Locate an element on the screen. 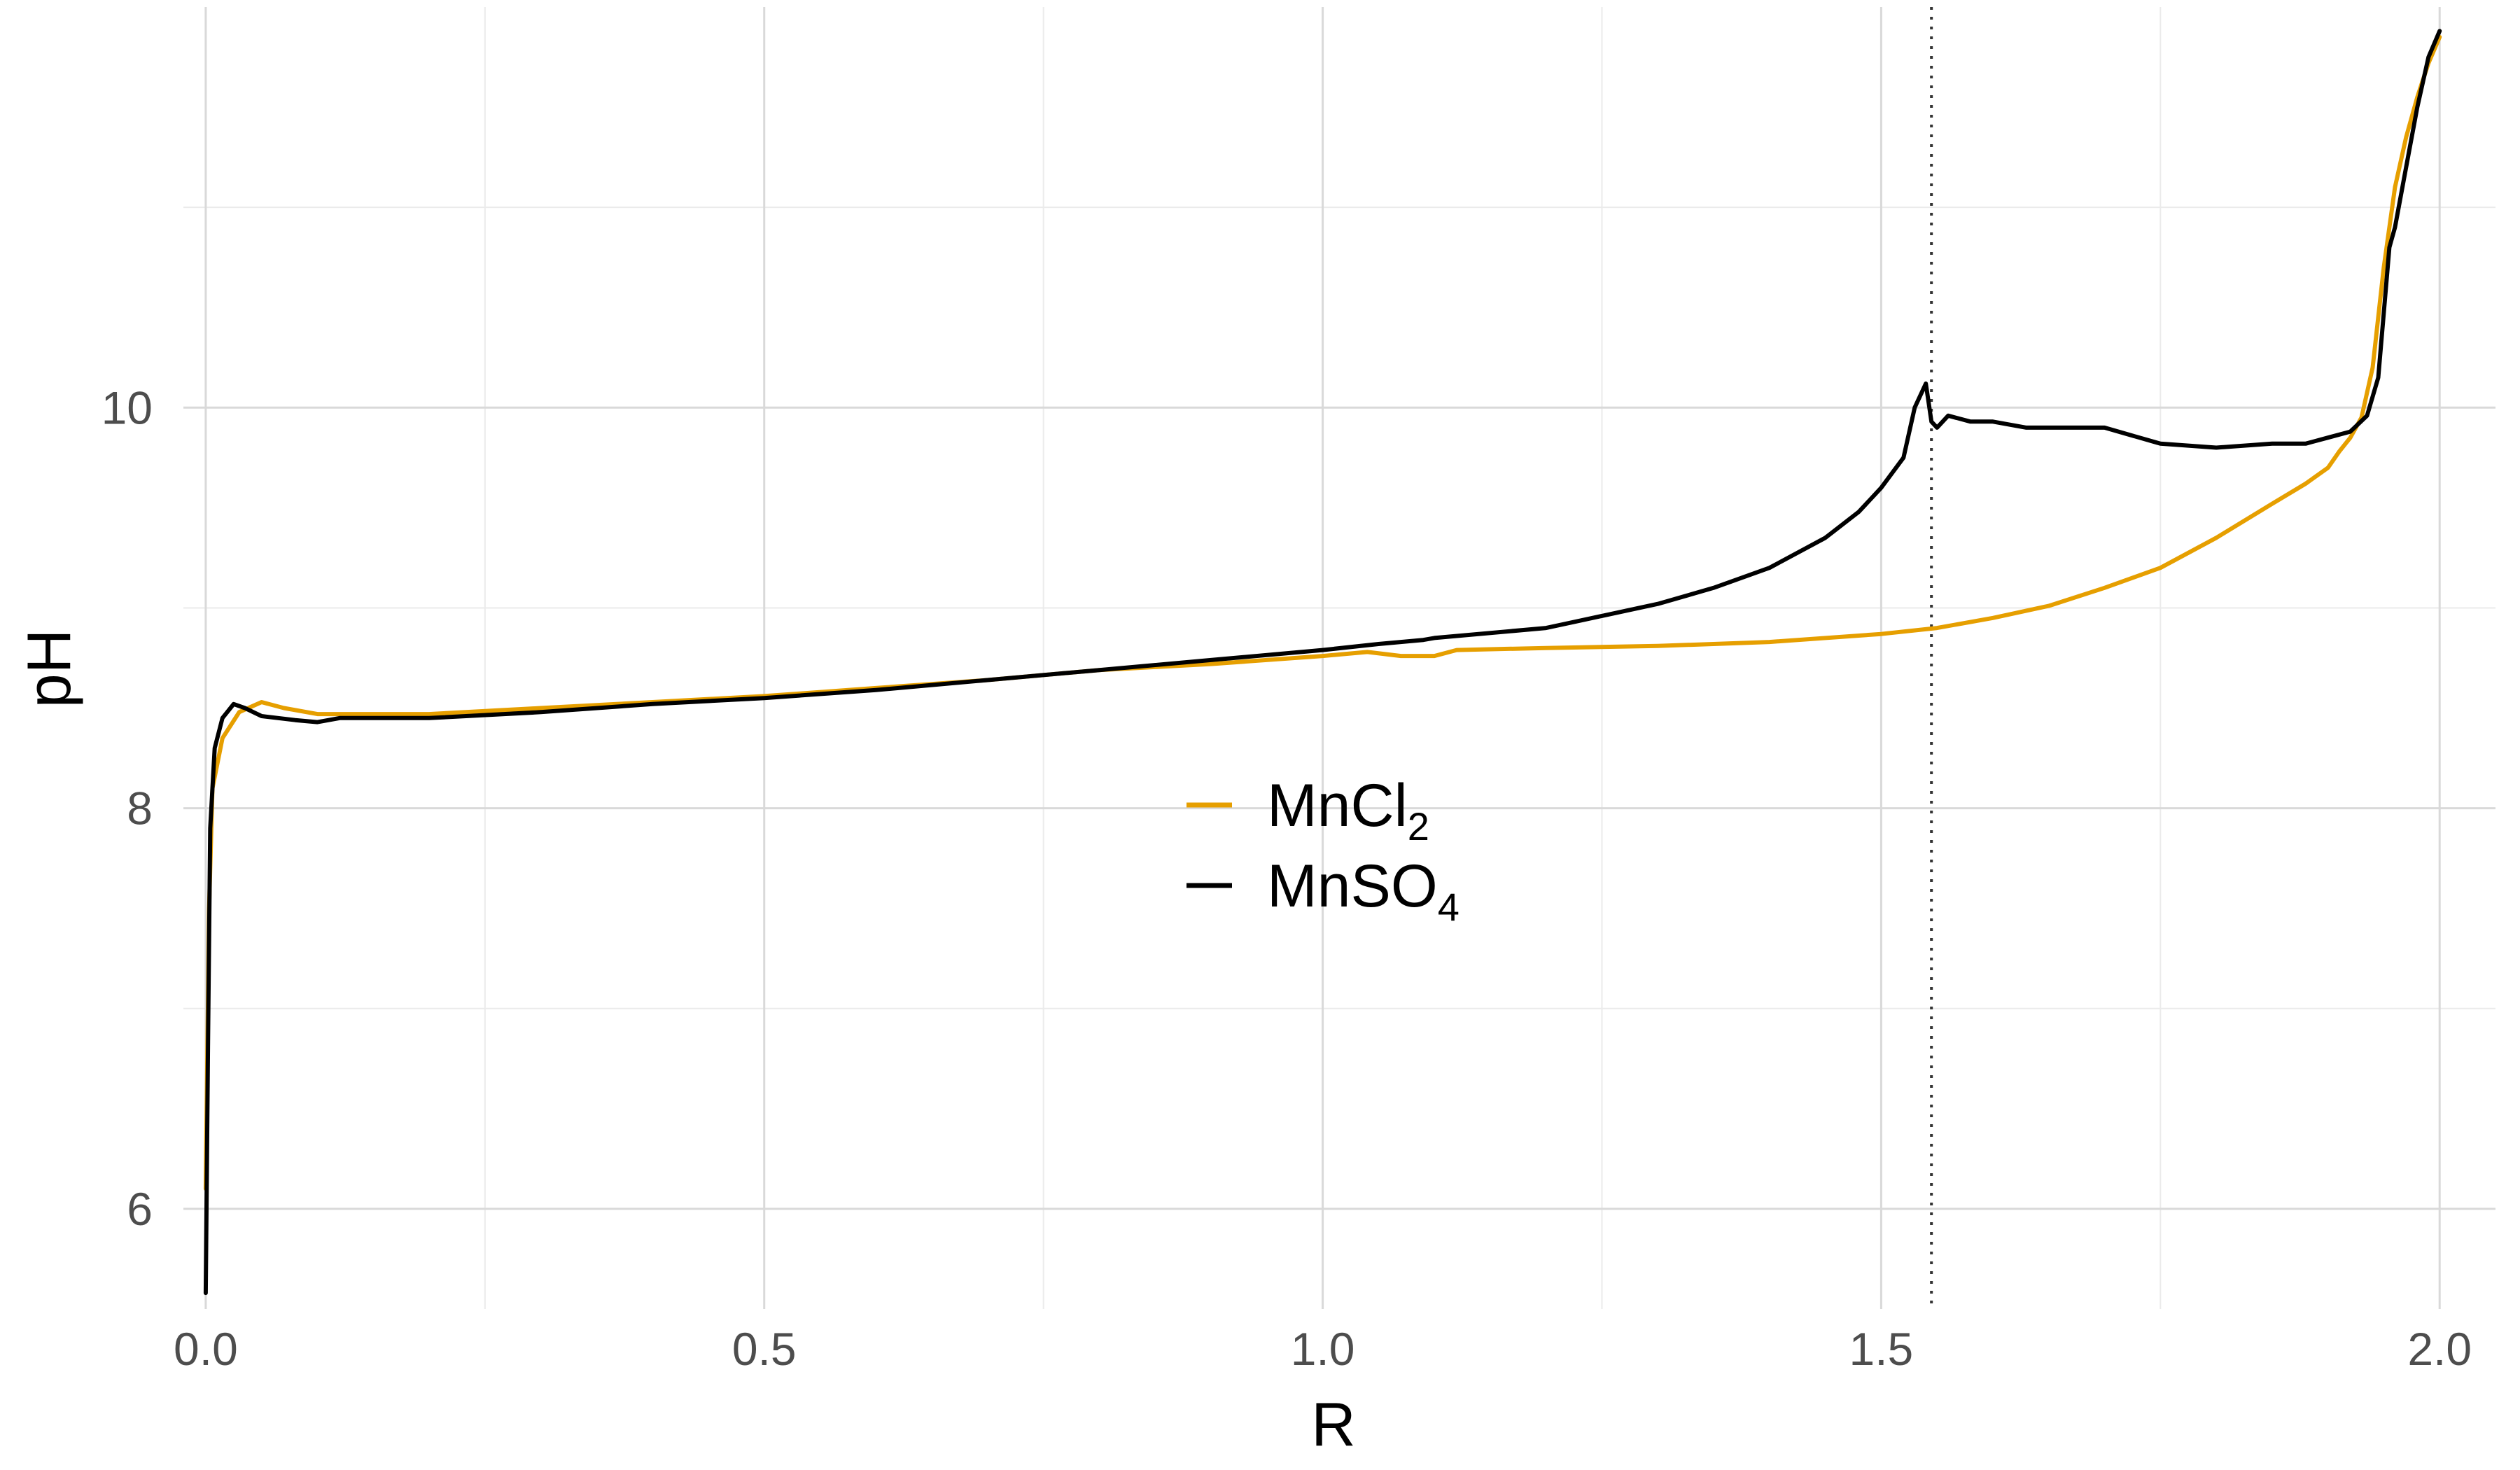 The width and height of the screenshot is (2520, 1470). legend: MnCl2 MnSO4 is located at coordinates (1323, 850).